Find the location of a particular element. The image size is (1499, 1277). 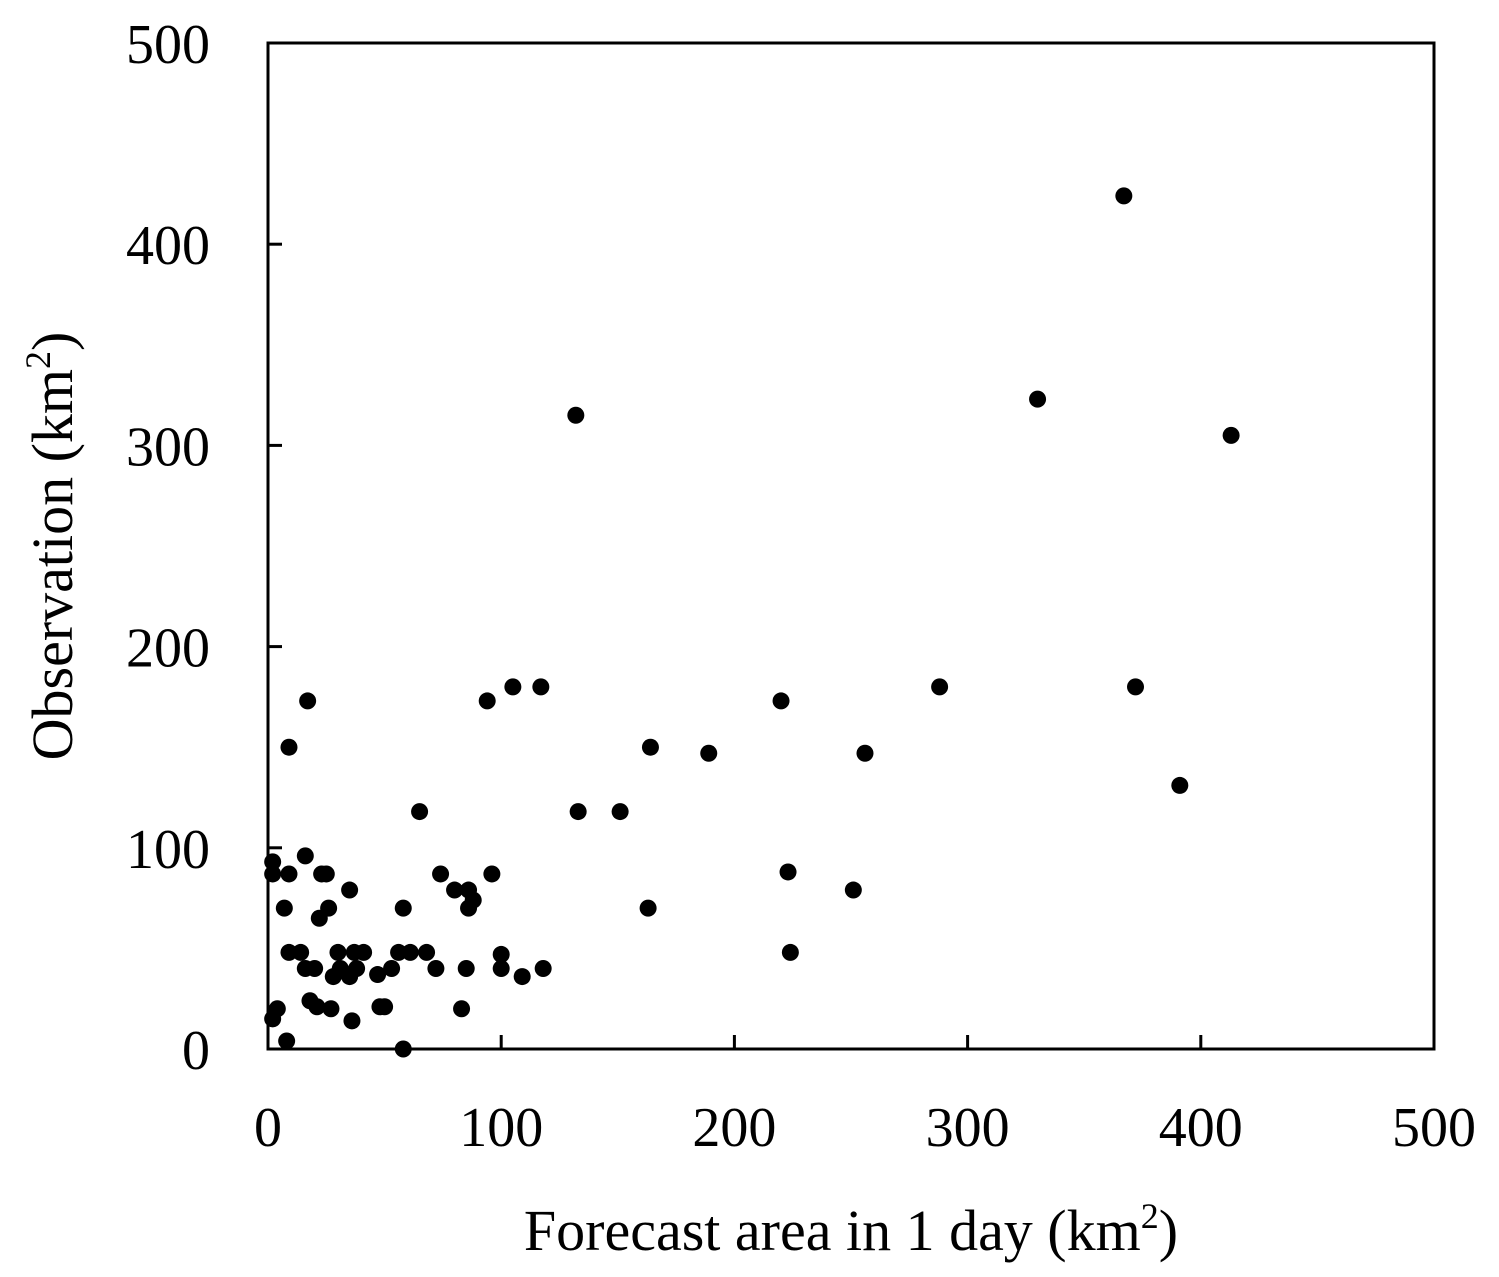

x-tick-label: 500 is located at coordinates (1434, 1128).